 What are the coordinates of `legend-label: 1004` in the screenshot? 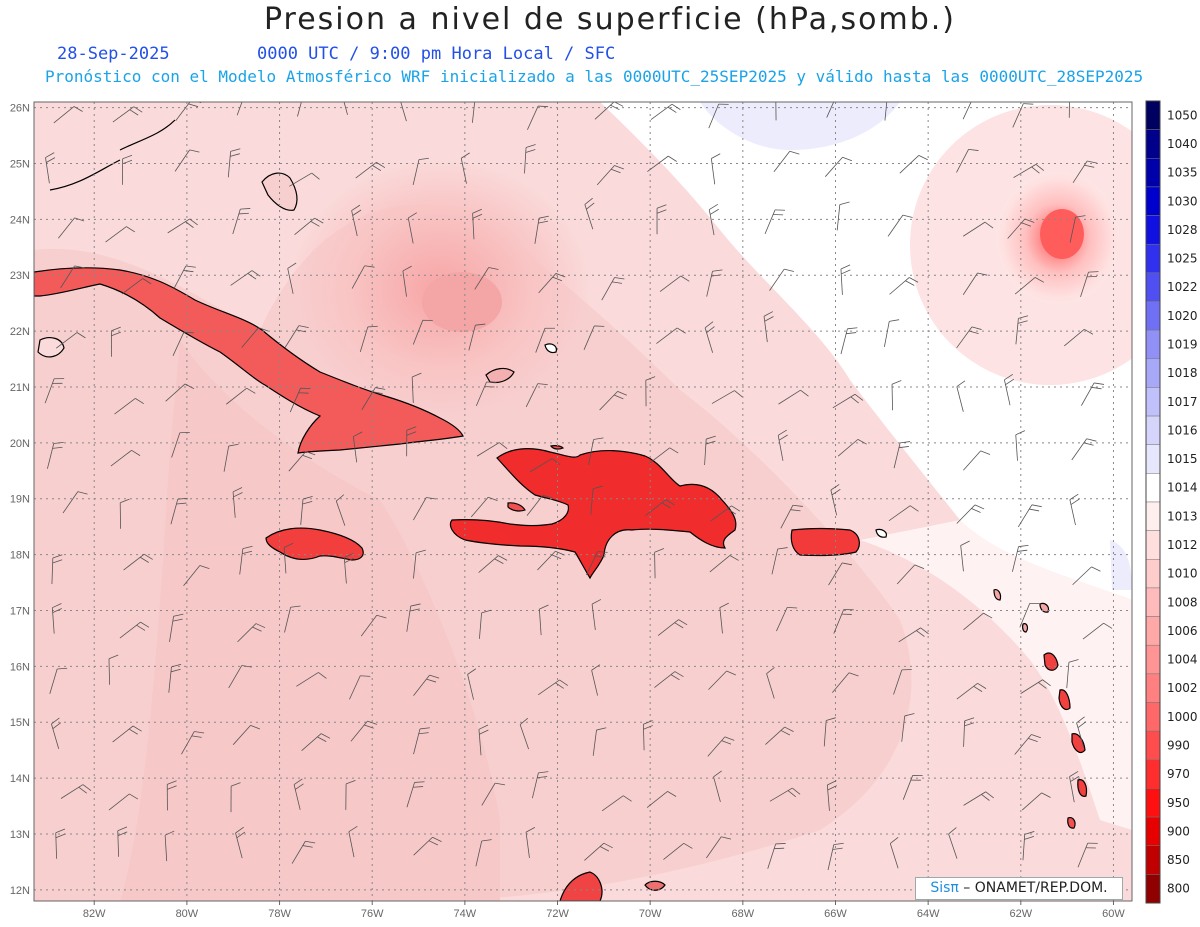 It's located at (1182, 660).